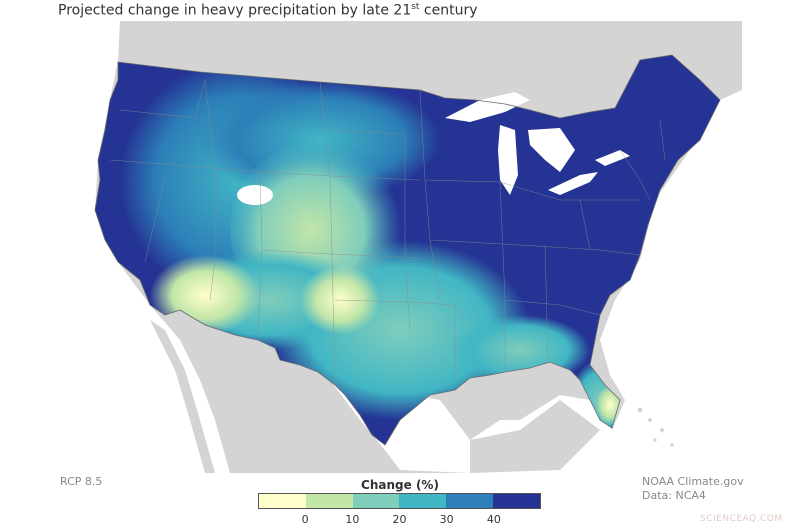 This screenshot has height=530, width=800. I want to click on legend-tick-label: 20, so click(399, 519).